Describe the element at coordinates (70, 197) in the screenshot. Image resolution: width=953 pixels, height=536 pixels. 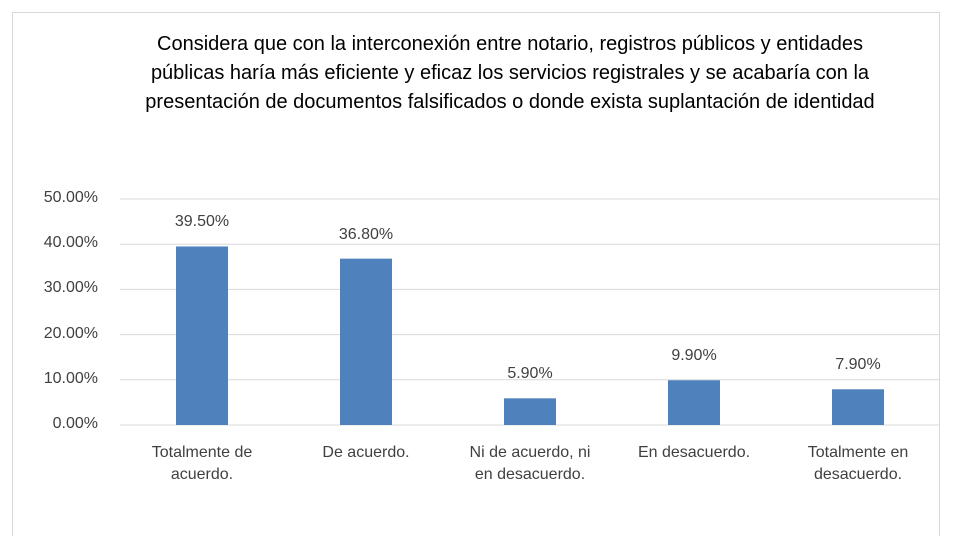
I see `y-tick-label: 50.00%` at that location.